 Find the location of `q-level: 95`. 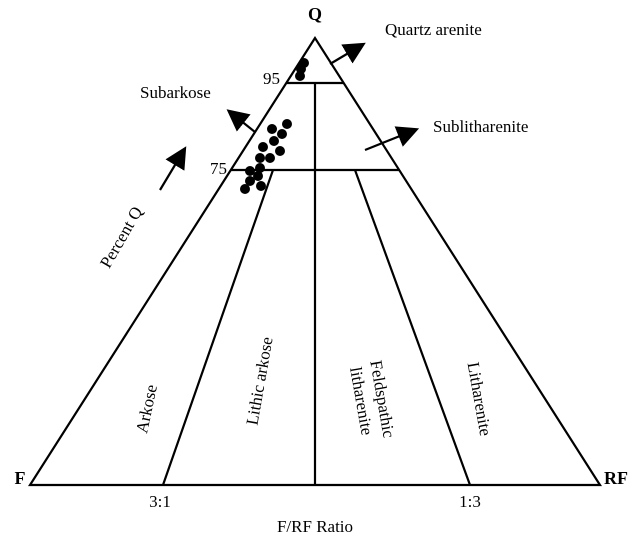

q-level: 95 is located at coordinates (271, 78).